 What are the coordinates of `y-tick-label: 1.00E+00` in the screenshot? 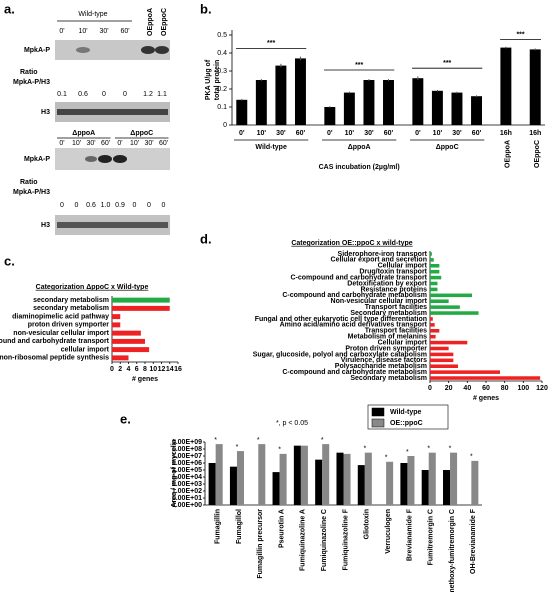 It's located at (187, 505).